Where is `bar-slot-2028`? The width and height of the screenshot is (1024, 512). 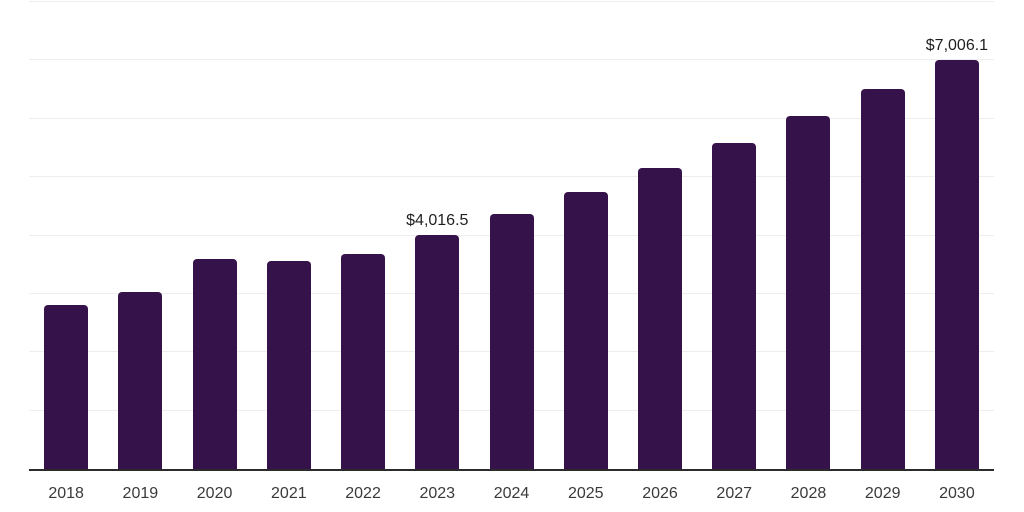 bar-slot-2028 is located at coordinates (808, 235).